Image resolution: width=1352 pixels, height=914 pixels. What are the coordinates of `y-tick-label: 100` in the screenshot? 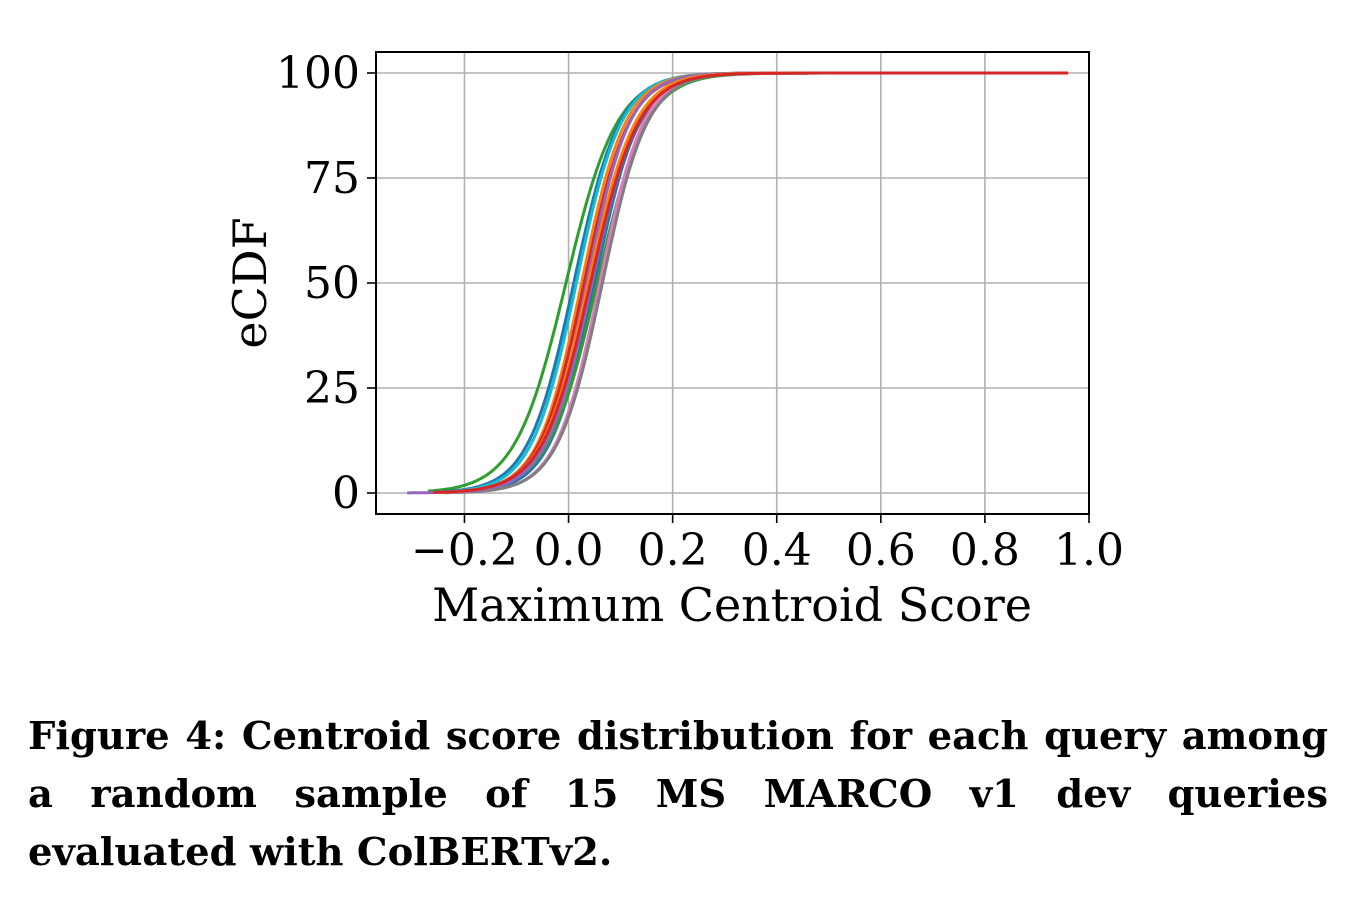 It's located at (318, 73).